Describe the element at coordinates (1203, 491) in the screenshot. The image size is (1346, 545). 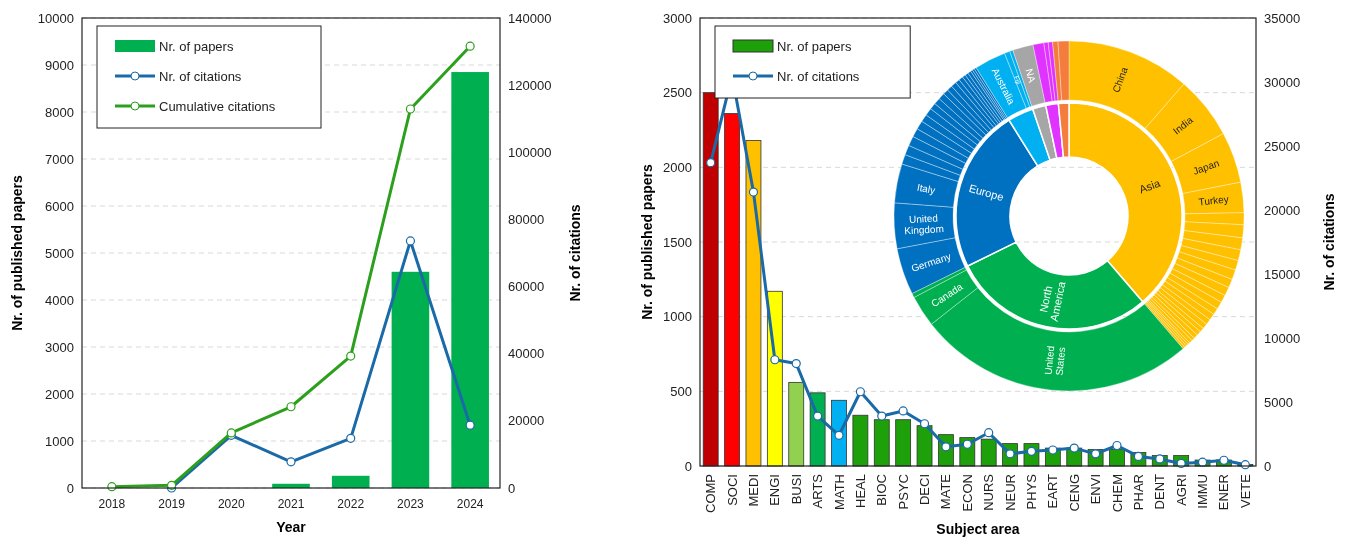
I see `x-tick-label: IMMU` at that location.